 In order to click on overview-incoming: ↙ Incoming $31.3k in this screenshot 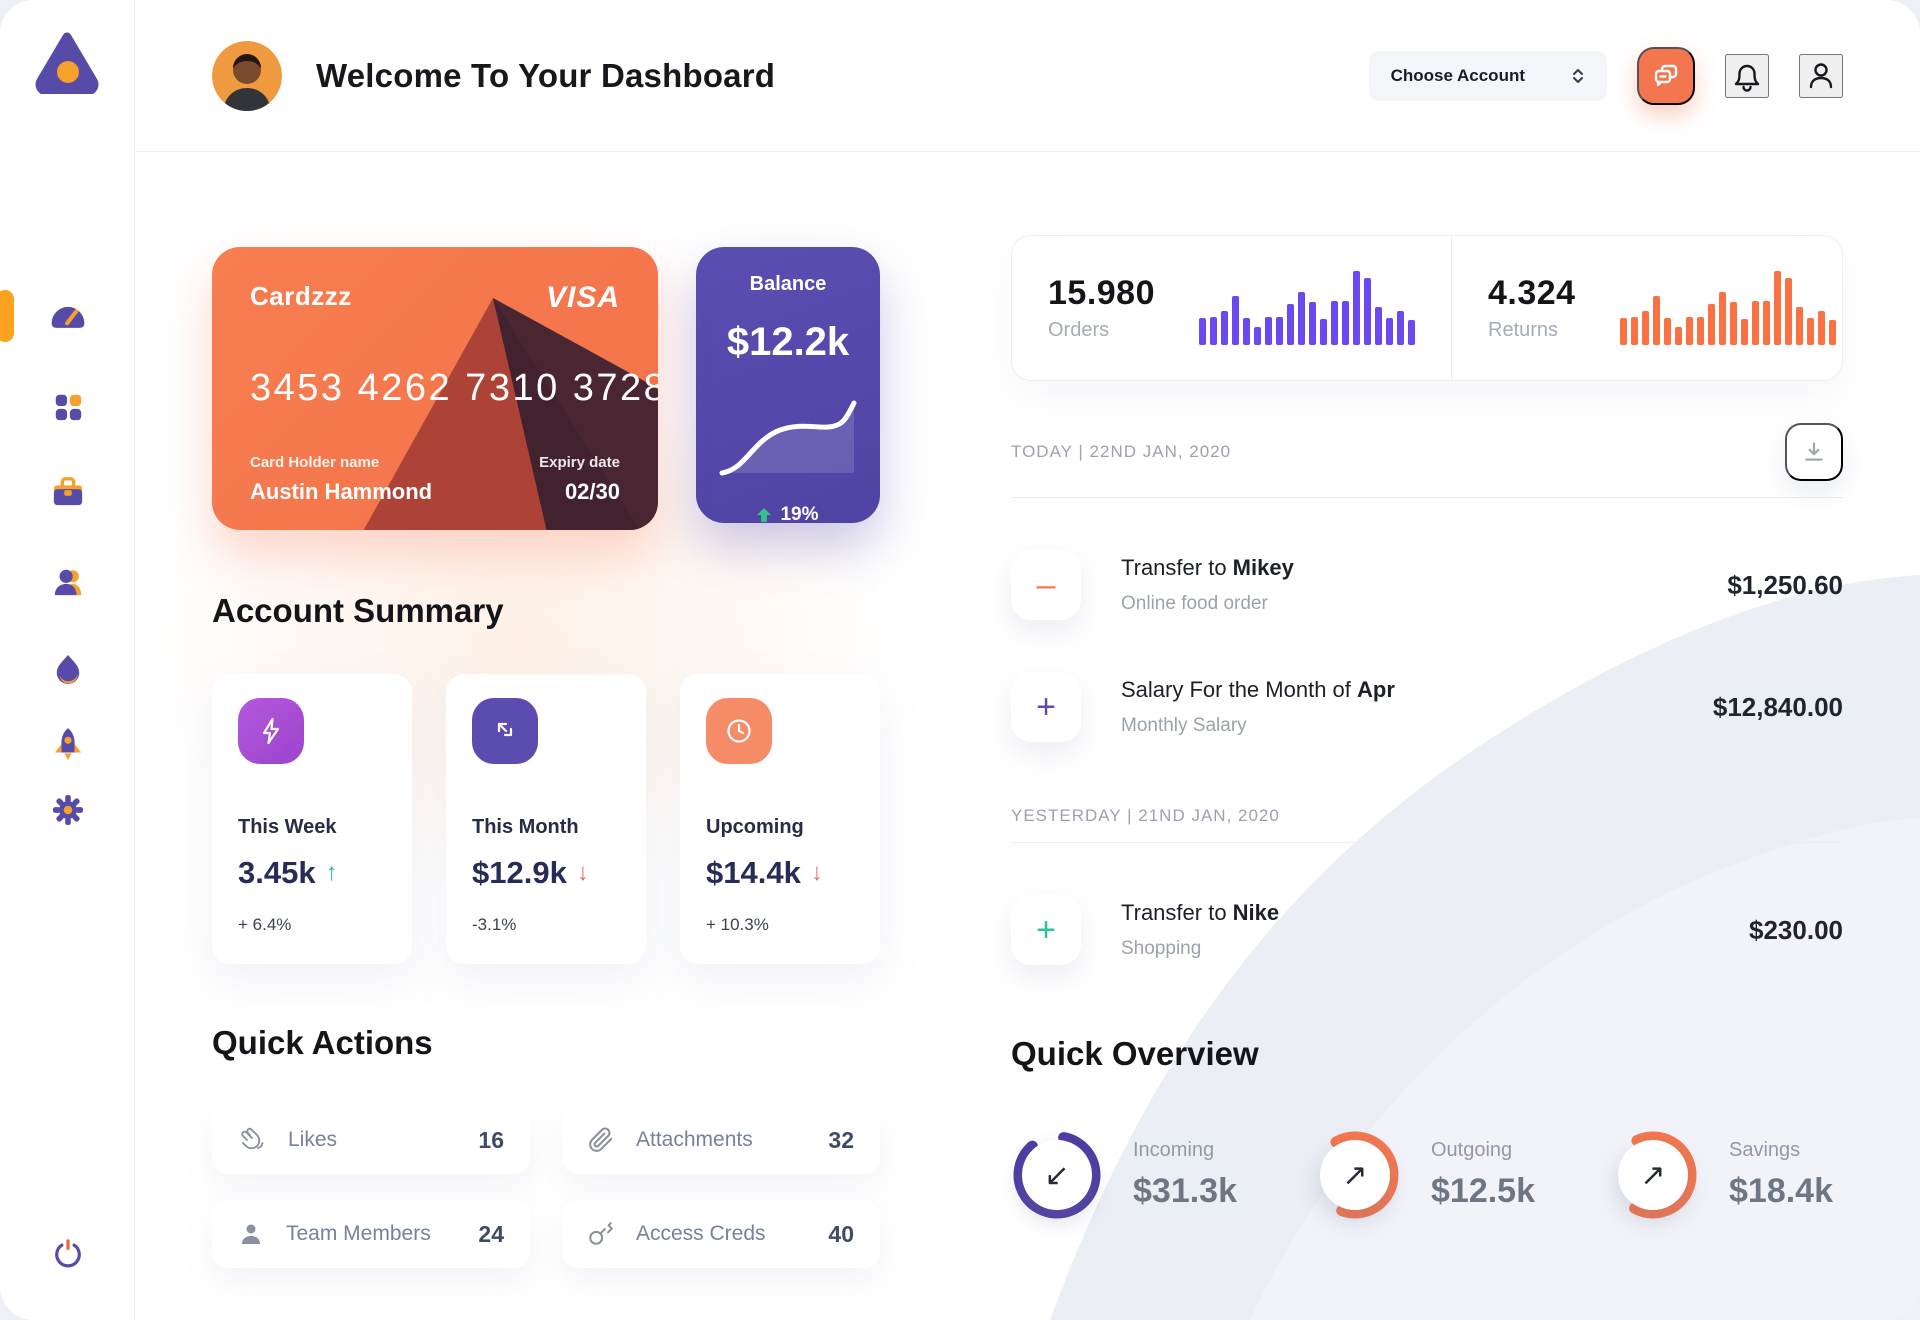, I will do `click(1124, 1175)`.